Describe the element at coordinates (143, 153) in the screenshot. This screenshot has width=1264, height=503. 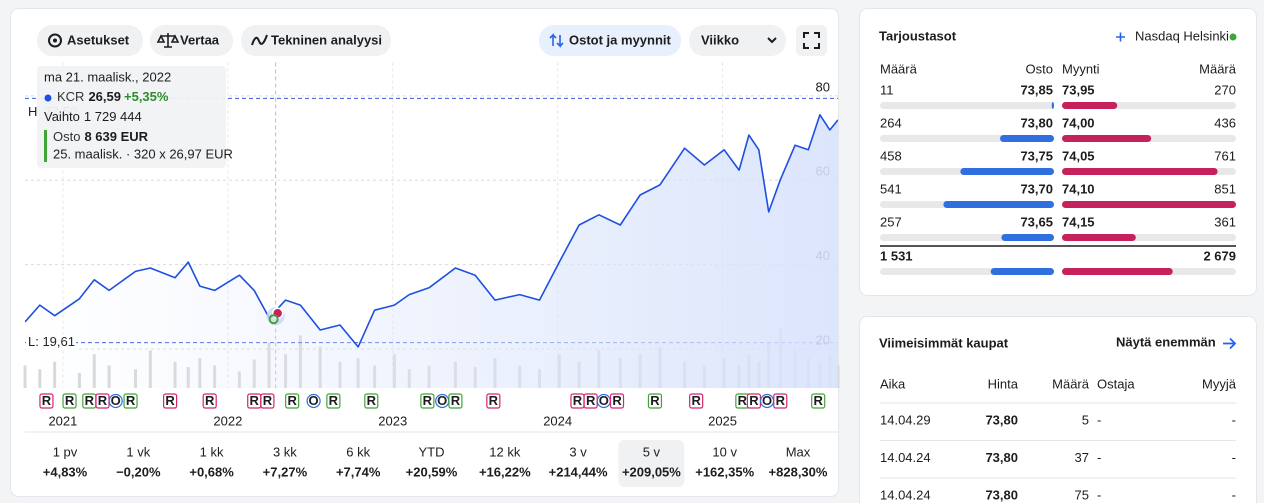
I see `trade-detail: 25. maalisk. · 320 x 26,97 EUR` at that location.